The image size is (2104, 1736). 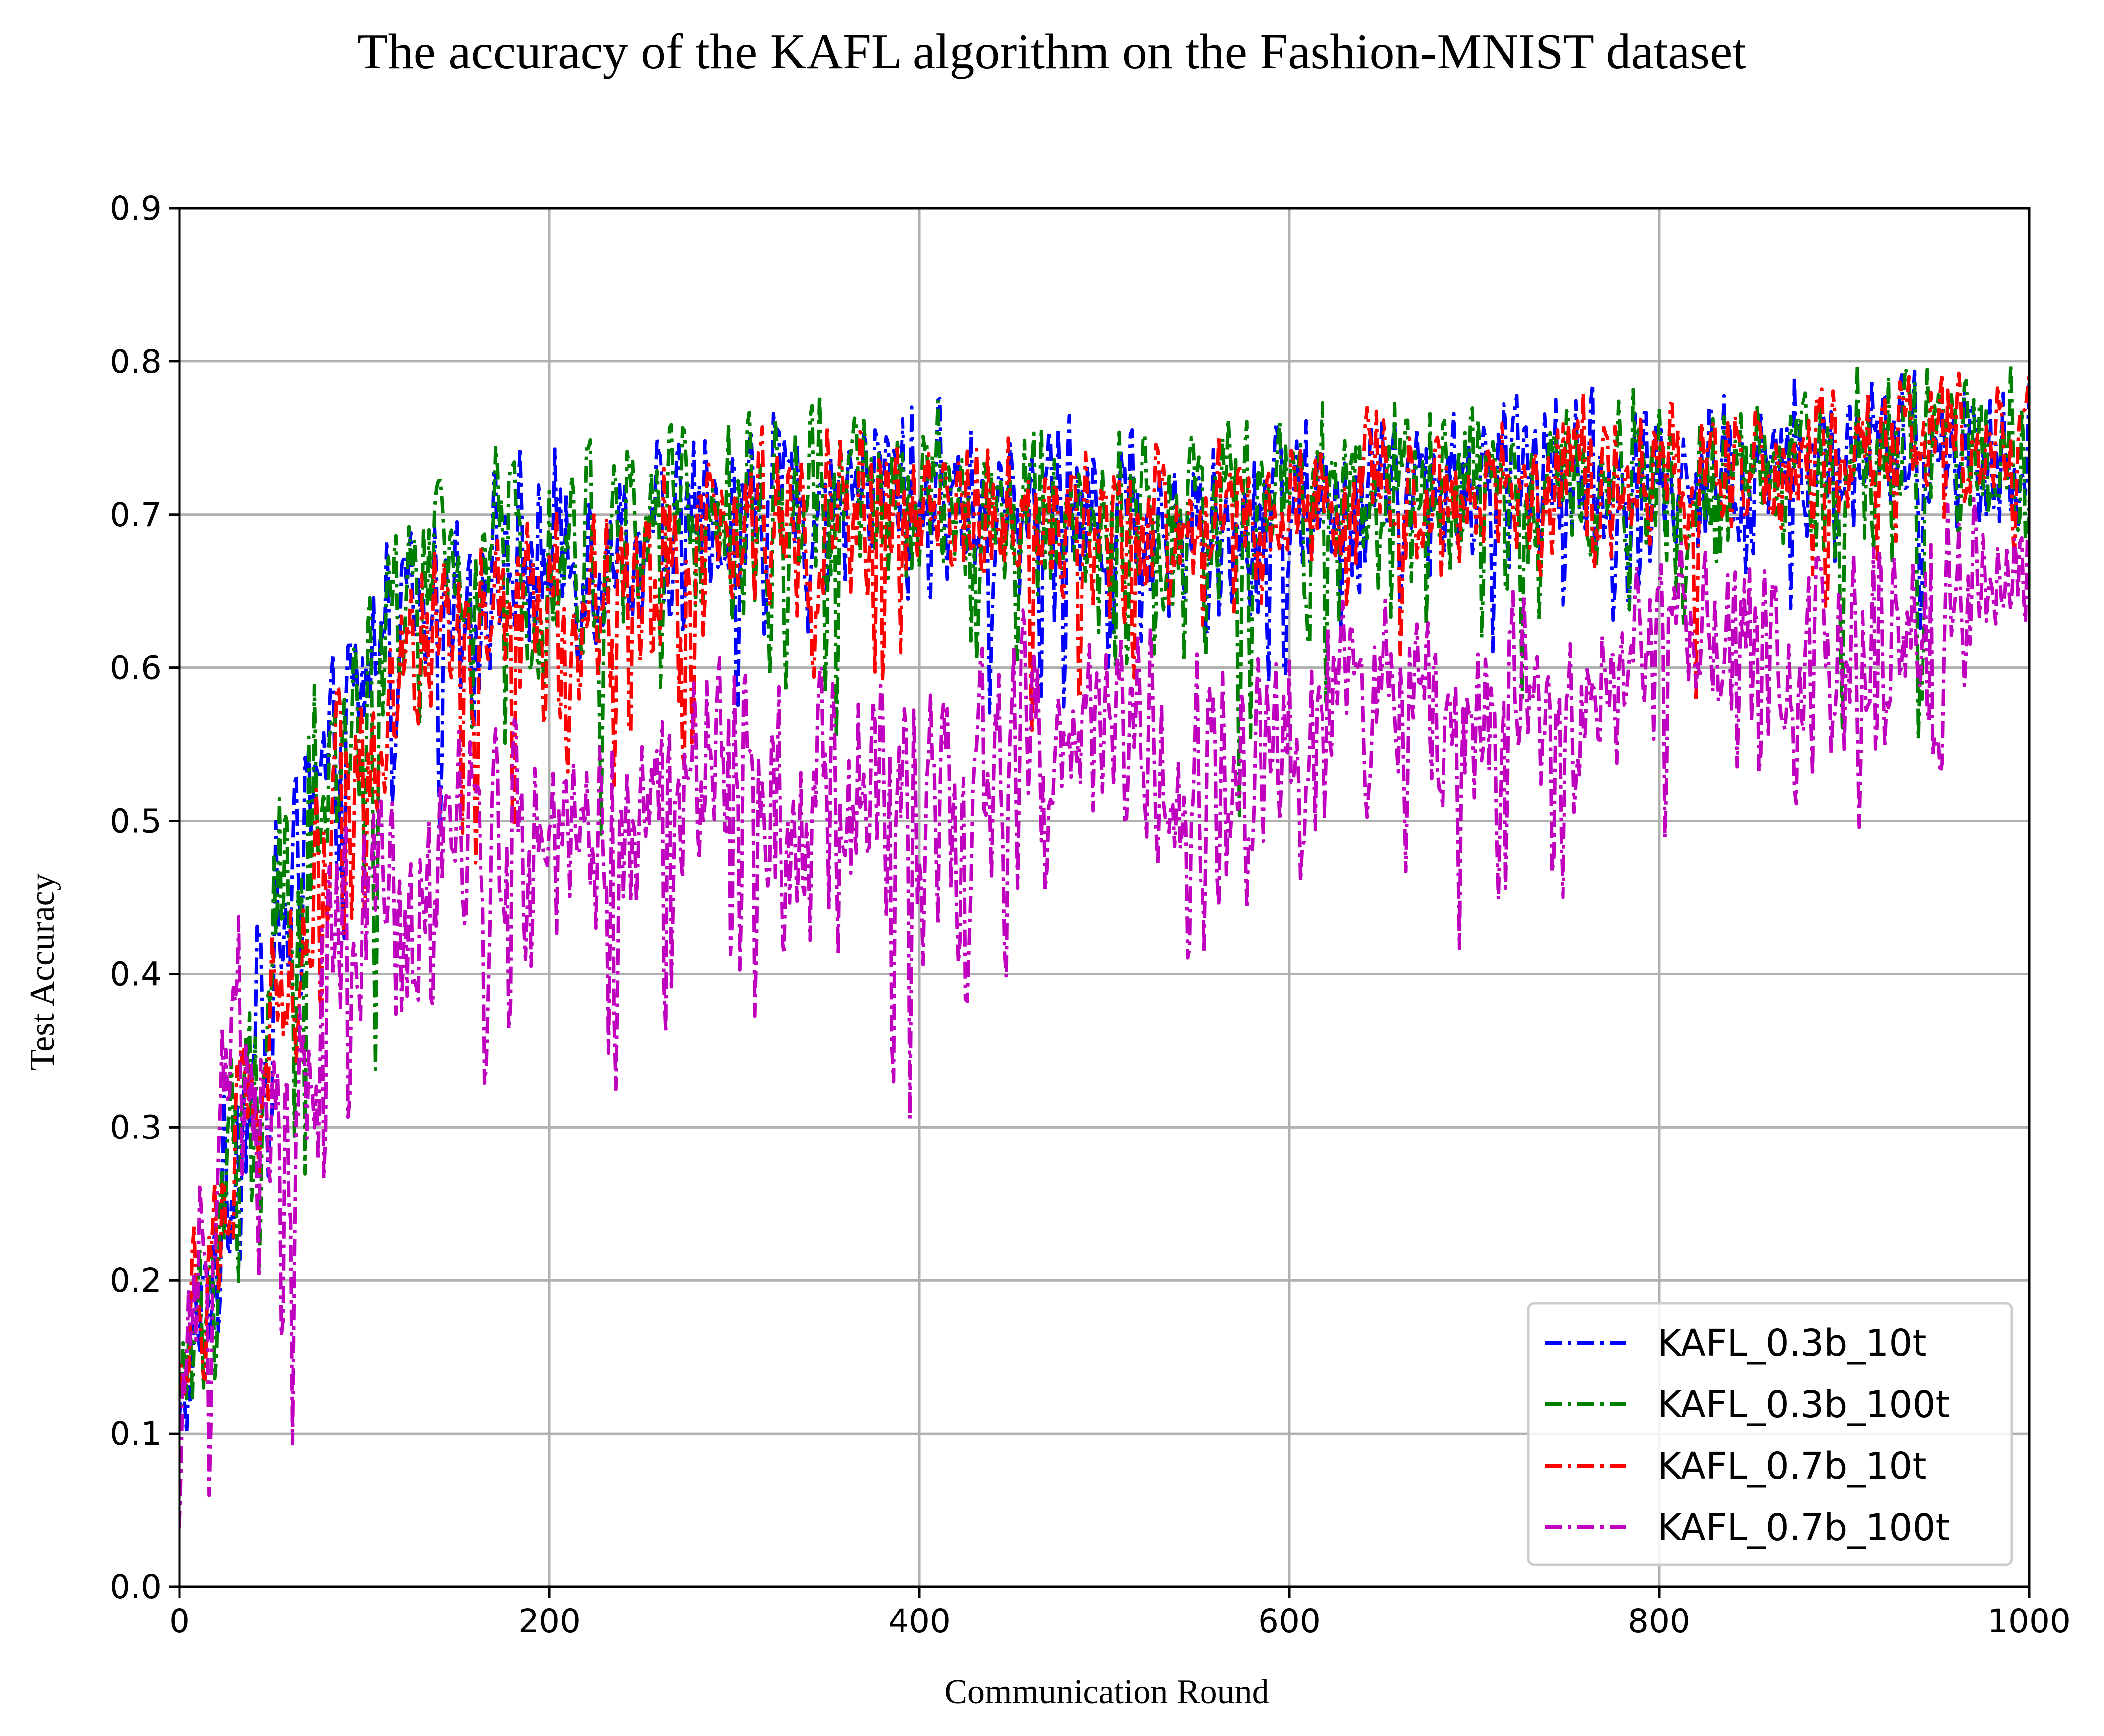 I want to click on y-tick-label: 0.7, so click(x=136, y=515).